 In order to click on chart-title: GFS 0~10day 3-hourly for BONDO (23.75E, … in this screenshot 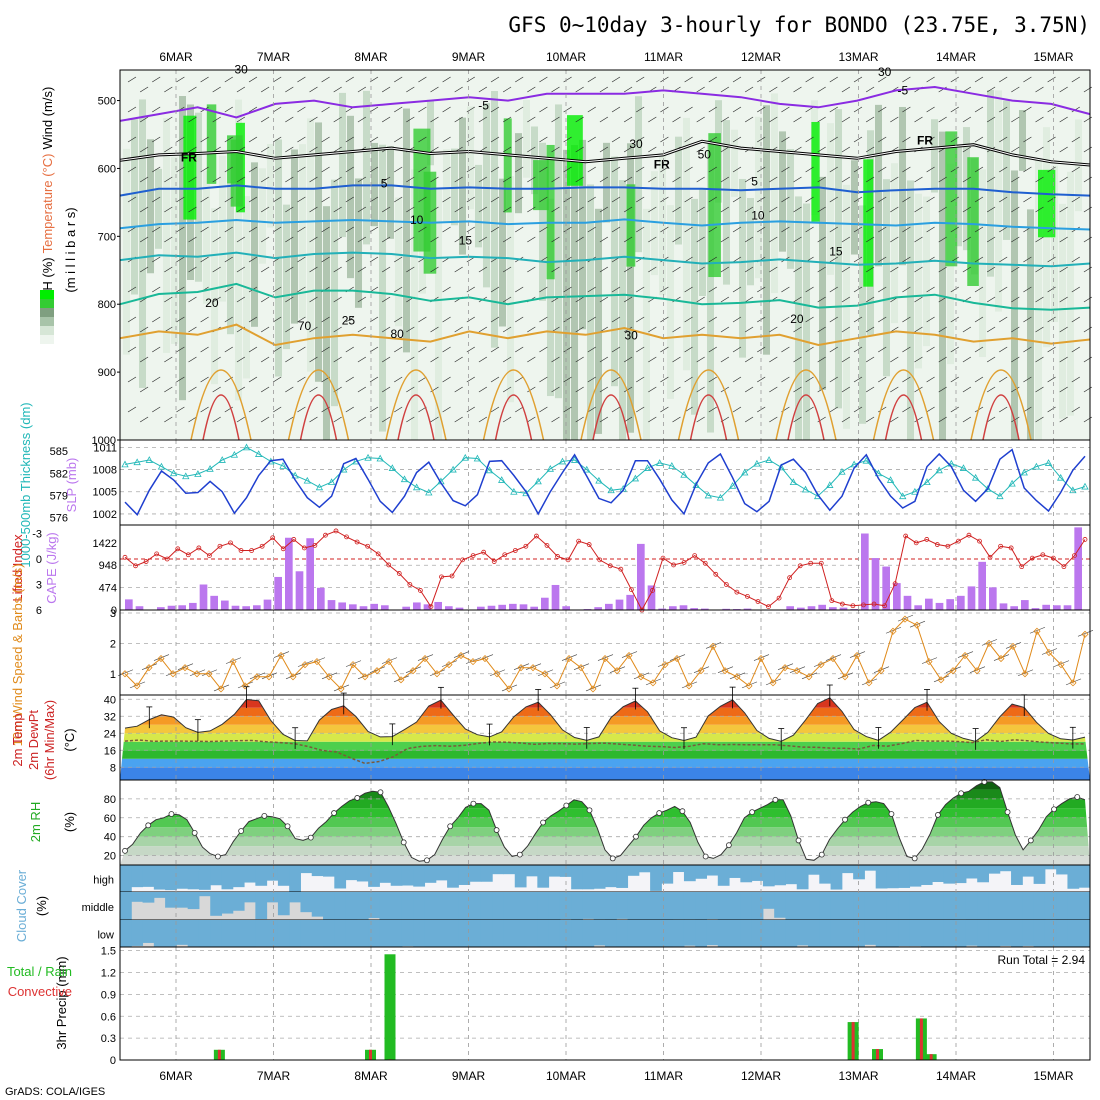, I will do `click(799, 25)`.